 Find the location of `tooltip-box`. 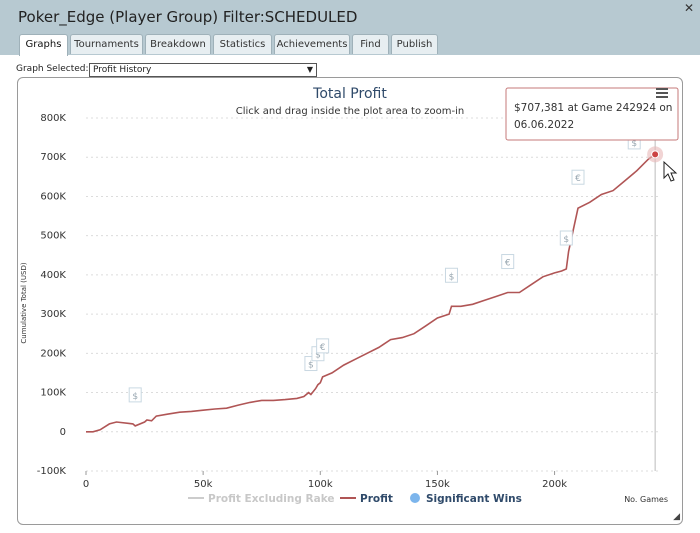

tooltip-box is located at coordinates (592, 114).